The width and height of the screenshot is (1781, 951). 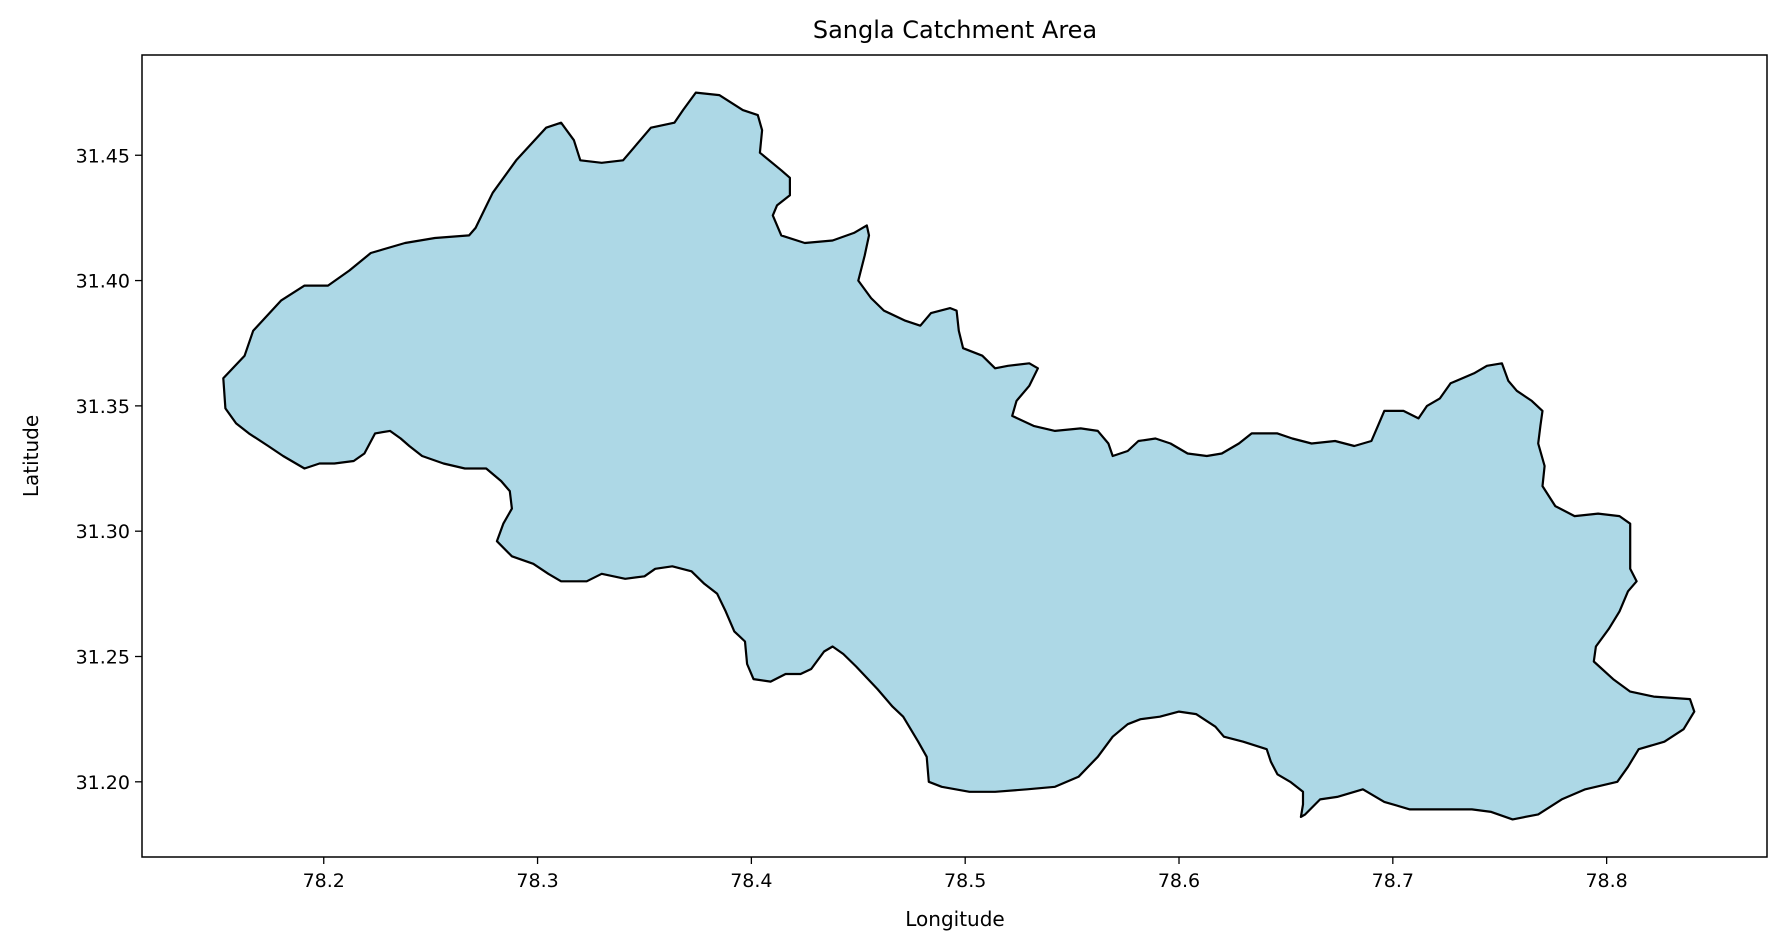 What do you see at coordinates (1179, 881) in the screenshot?
I see `x-tick-label: 78.6` at bounding box center [1179, 881].